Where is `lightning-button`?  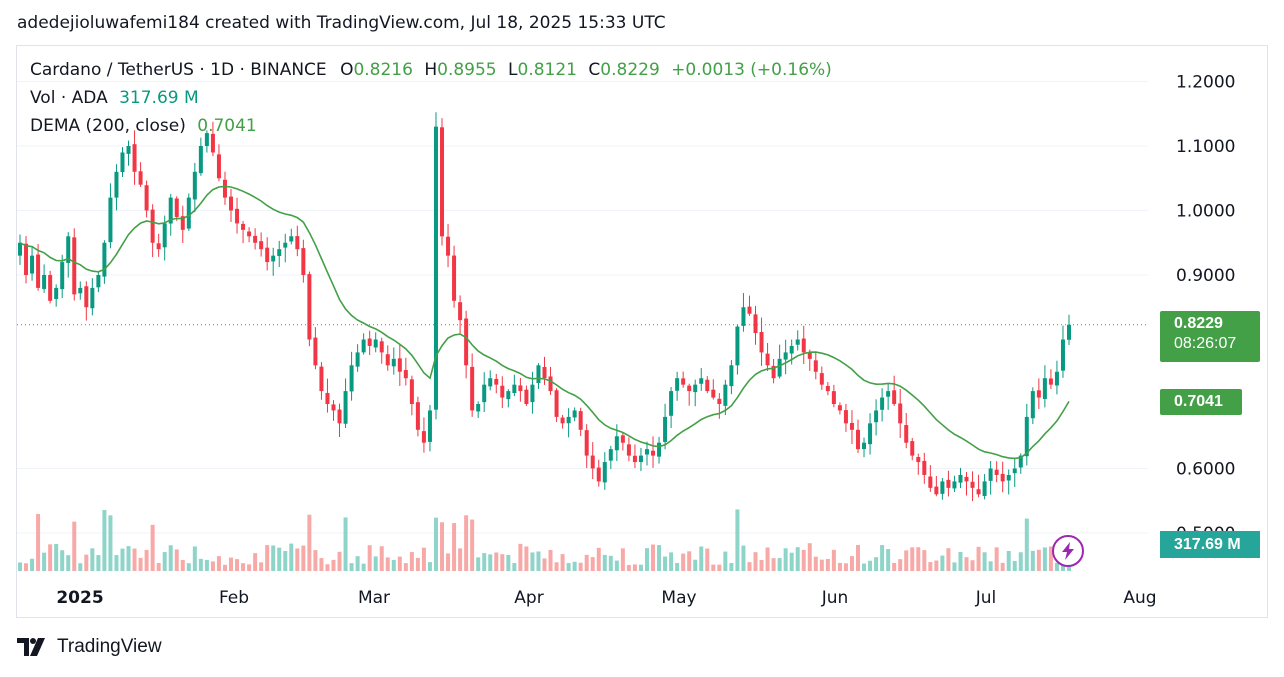 lightning-button is located at coordinates (1068, 551).